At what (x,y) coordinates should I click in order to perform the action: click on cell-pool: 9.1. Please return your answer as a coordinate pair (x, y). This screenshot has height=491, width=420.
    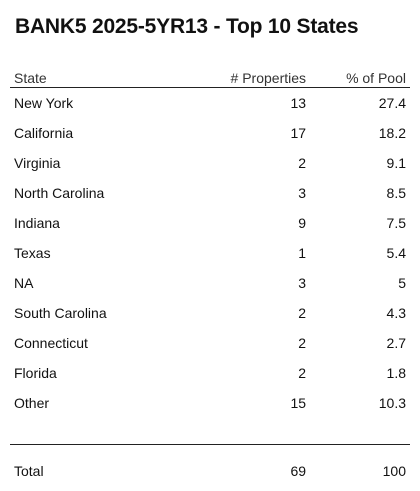
    Looking at the image, I should click on (360, 163).